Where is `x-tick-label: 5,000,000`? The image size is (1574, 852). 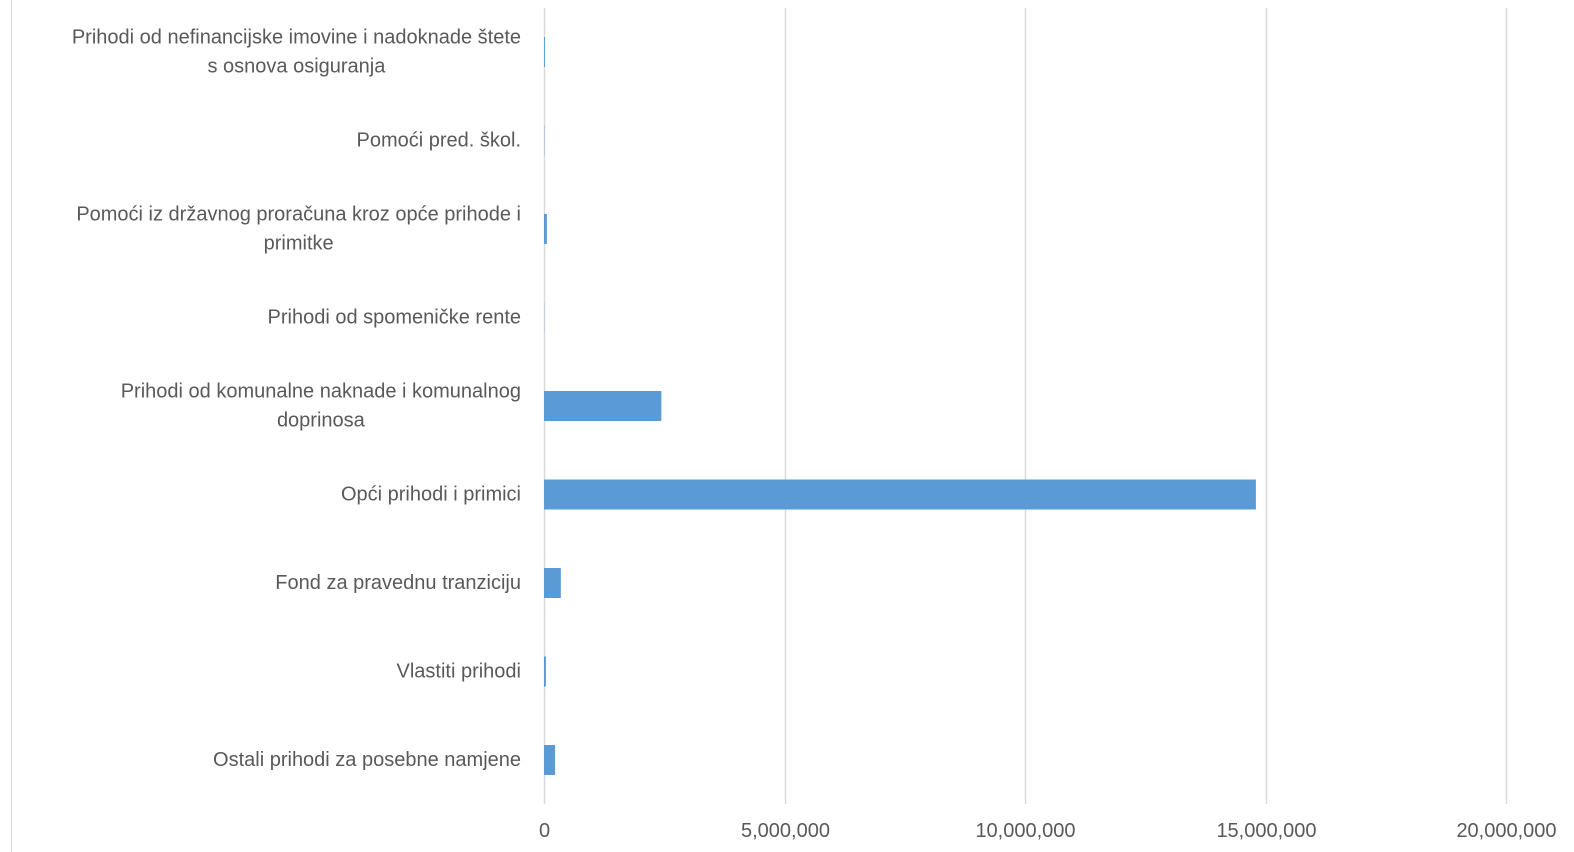
x-tick-label: 5,000,000 is located at coordinates (785, 831).